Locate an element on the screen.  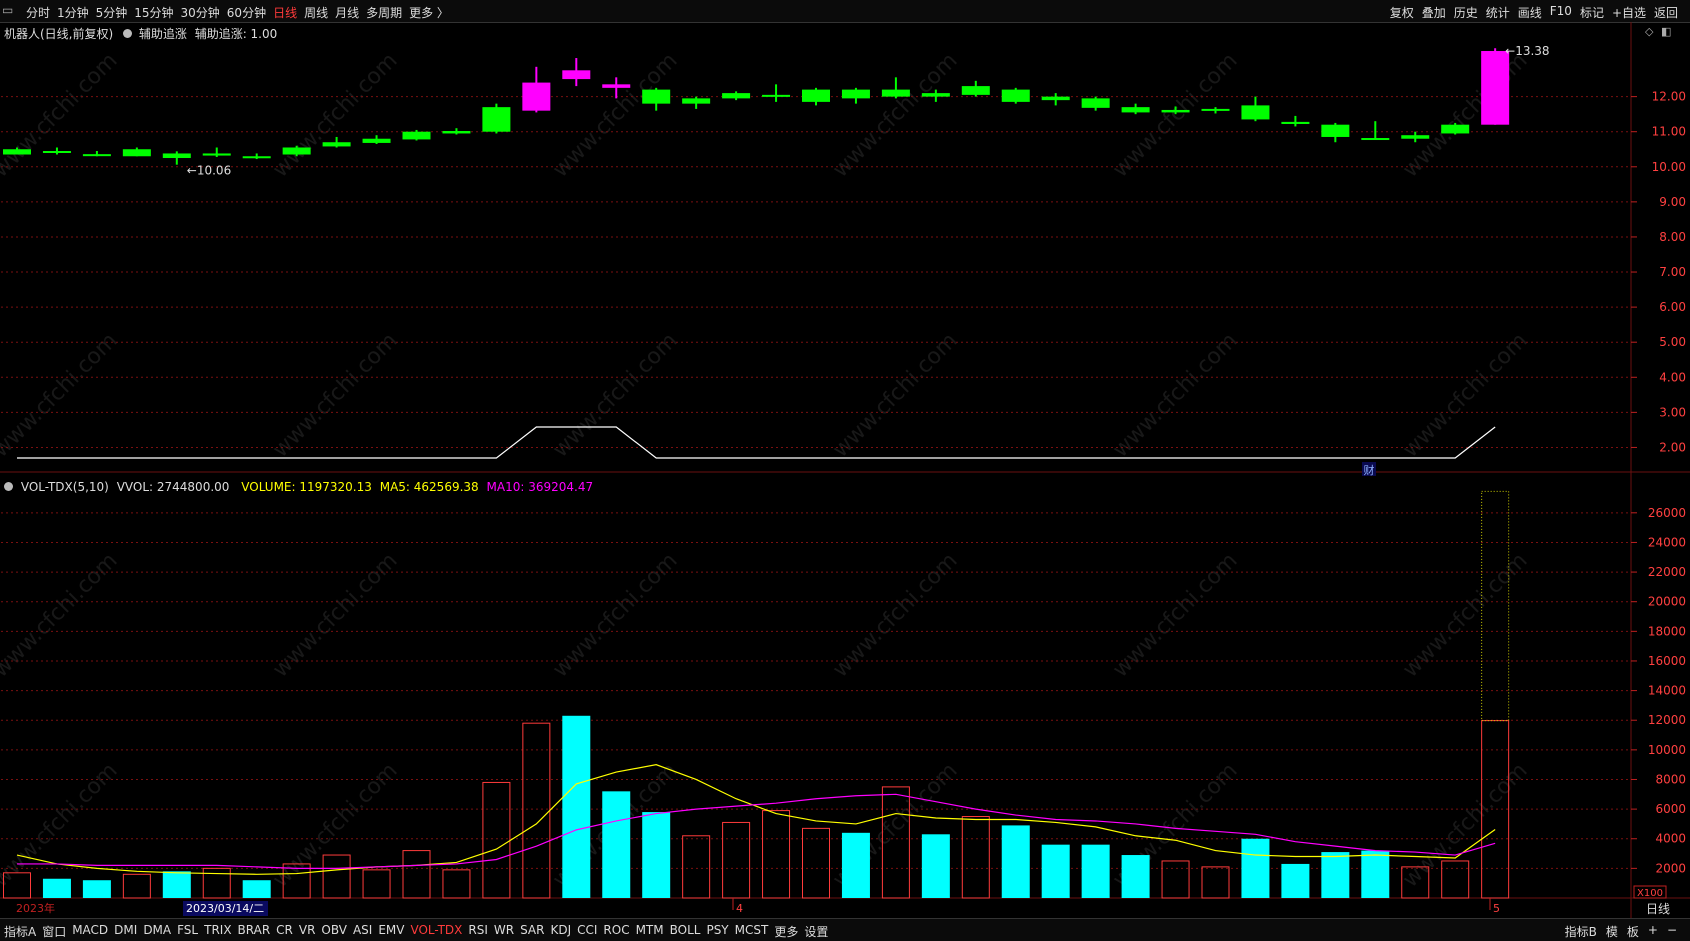
period-tab-9: 多周期 is located at coordinates (384, 13).